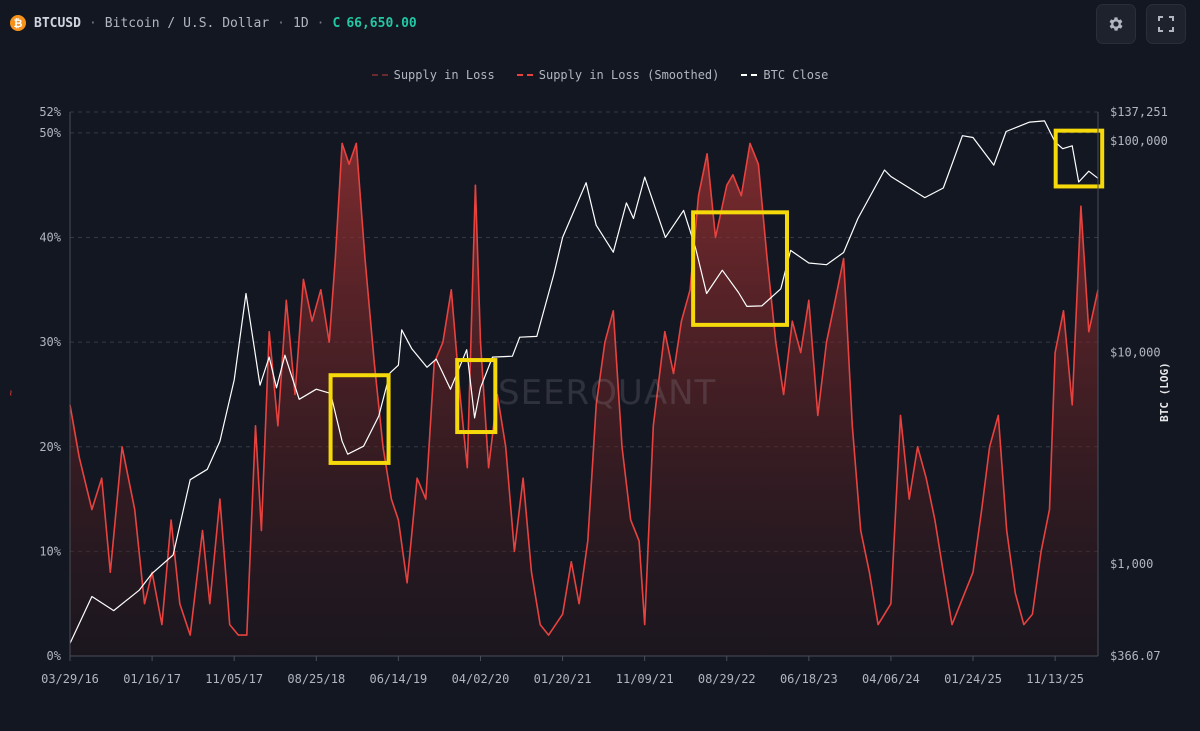  I want to click on y-left-tick-label: 10%, so click(50, 551).